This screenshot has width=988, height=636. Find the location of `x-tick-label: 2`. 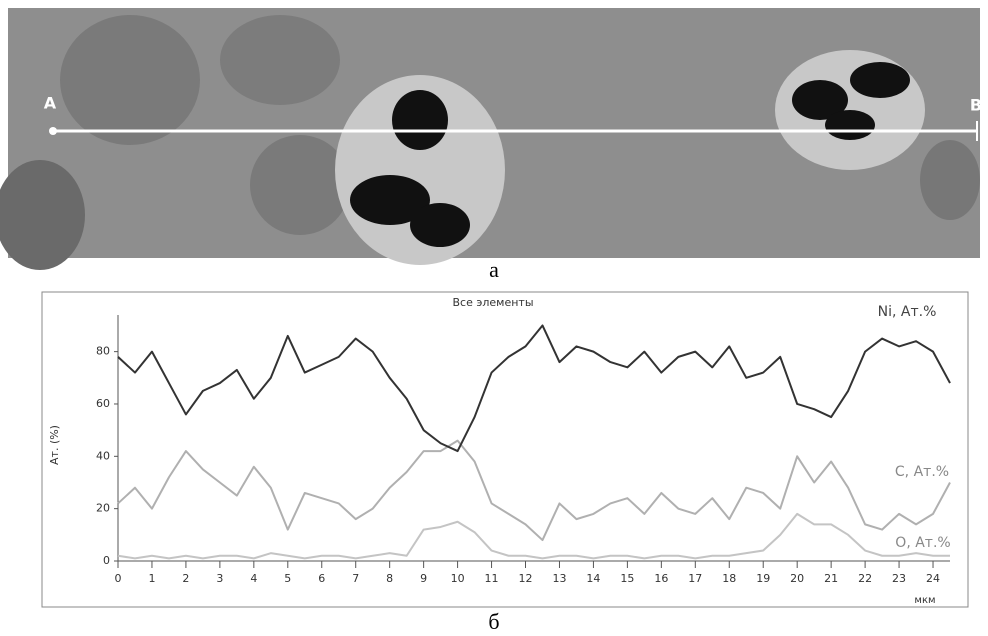

x-tick-label: 2 is located at coordinates (185, 578).